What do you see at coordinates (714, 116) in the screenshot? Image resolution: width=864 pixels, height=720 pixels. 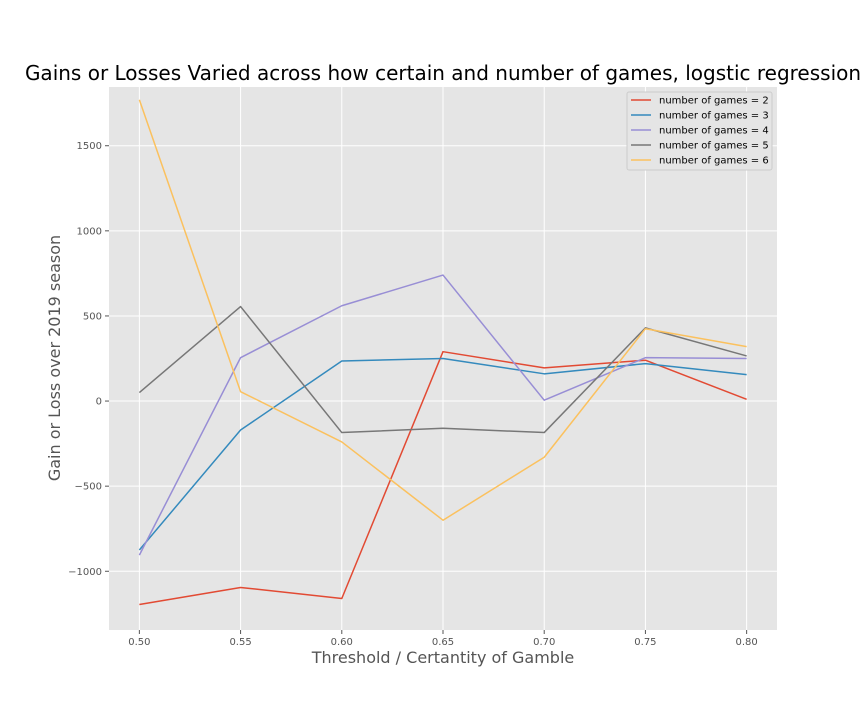 I see `legend-label: number of games = 3` at bounding box center [714, 116].